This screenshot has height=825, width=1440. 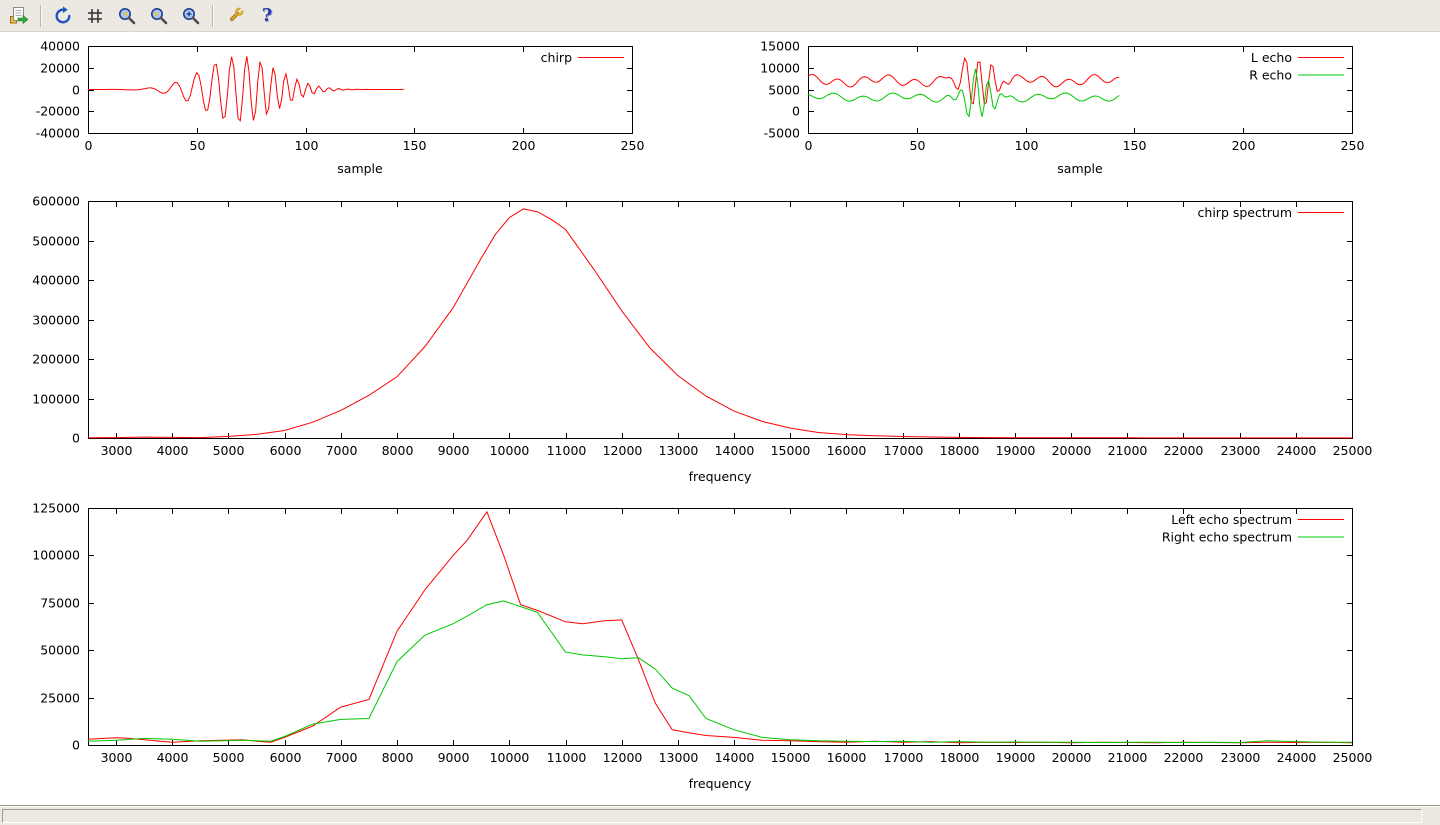 I want to click on y-tick-label: 125000, so click(x=56, y=508).